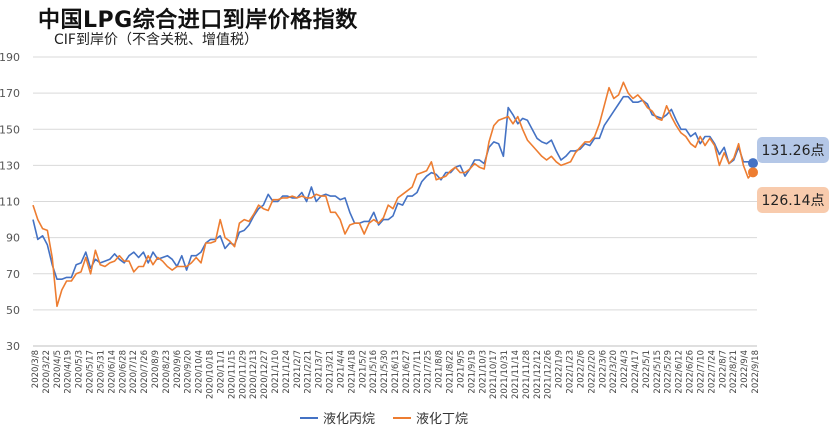  What do you see at coordinates (10, 57) in the screenshot?
I see `y-tick-label: 190` at bounding box center [10, 57].